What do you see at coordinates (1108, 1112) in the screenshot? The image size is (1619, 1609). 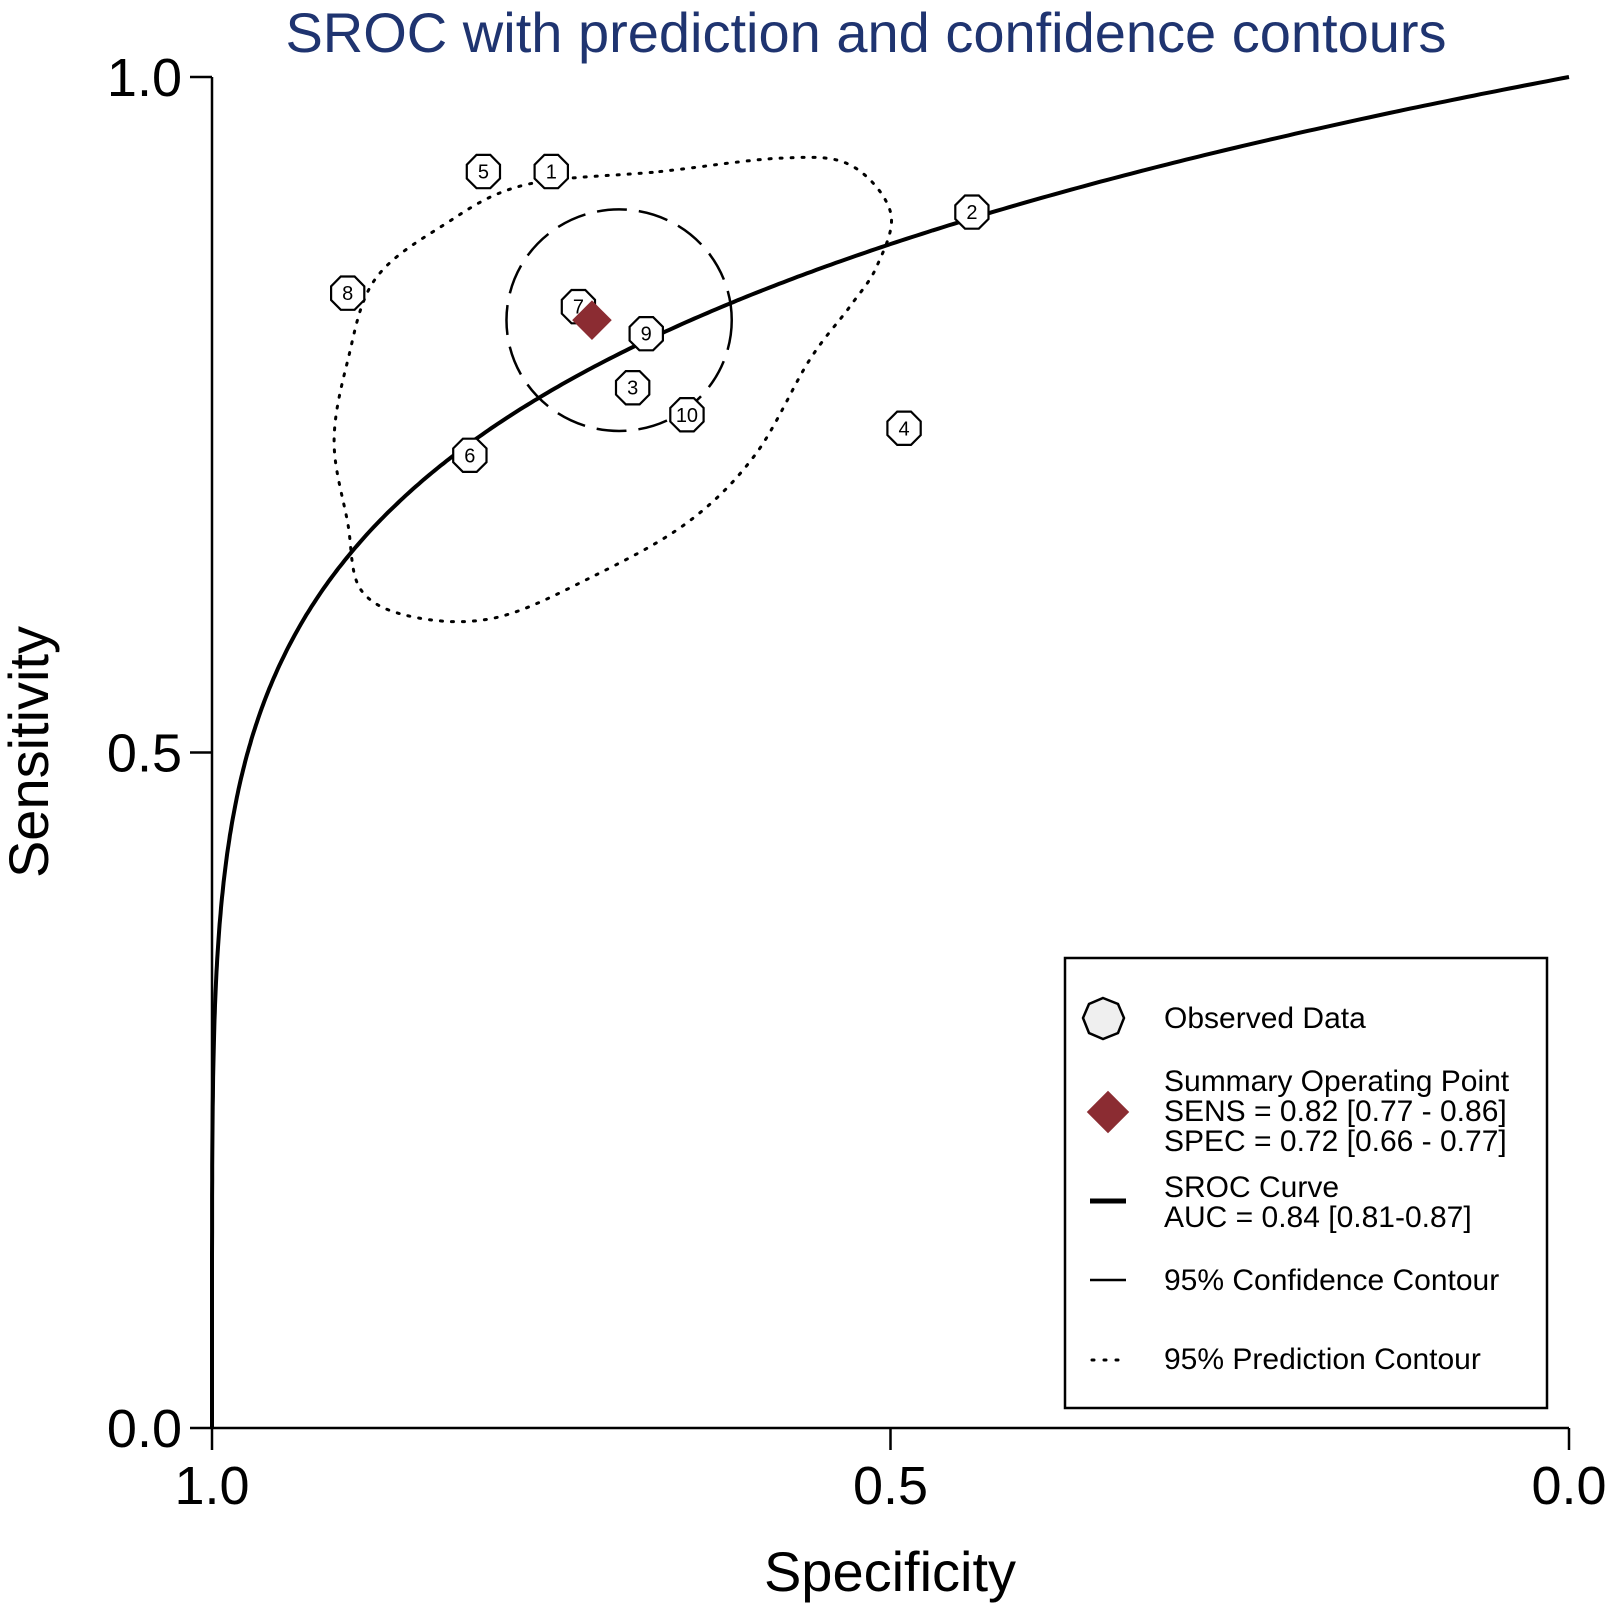 I see `legend-summary-marker` at bounding box center [1108, 1112].